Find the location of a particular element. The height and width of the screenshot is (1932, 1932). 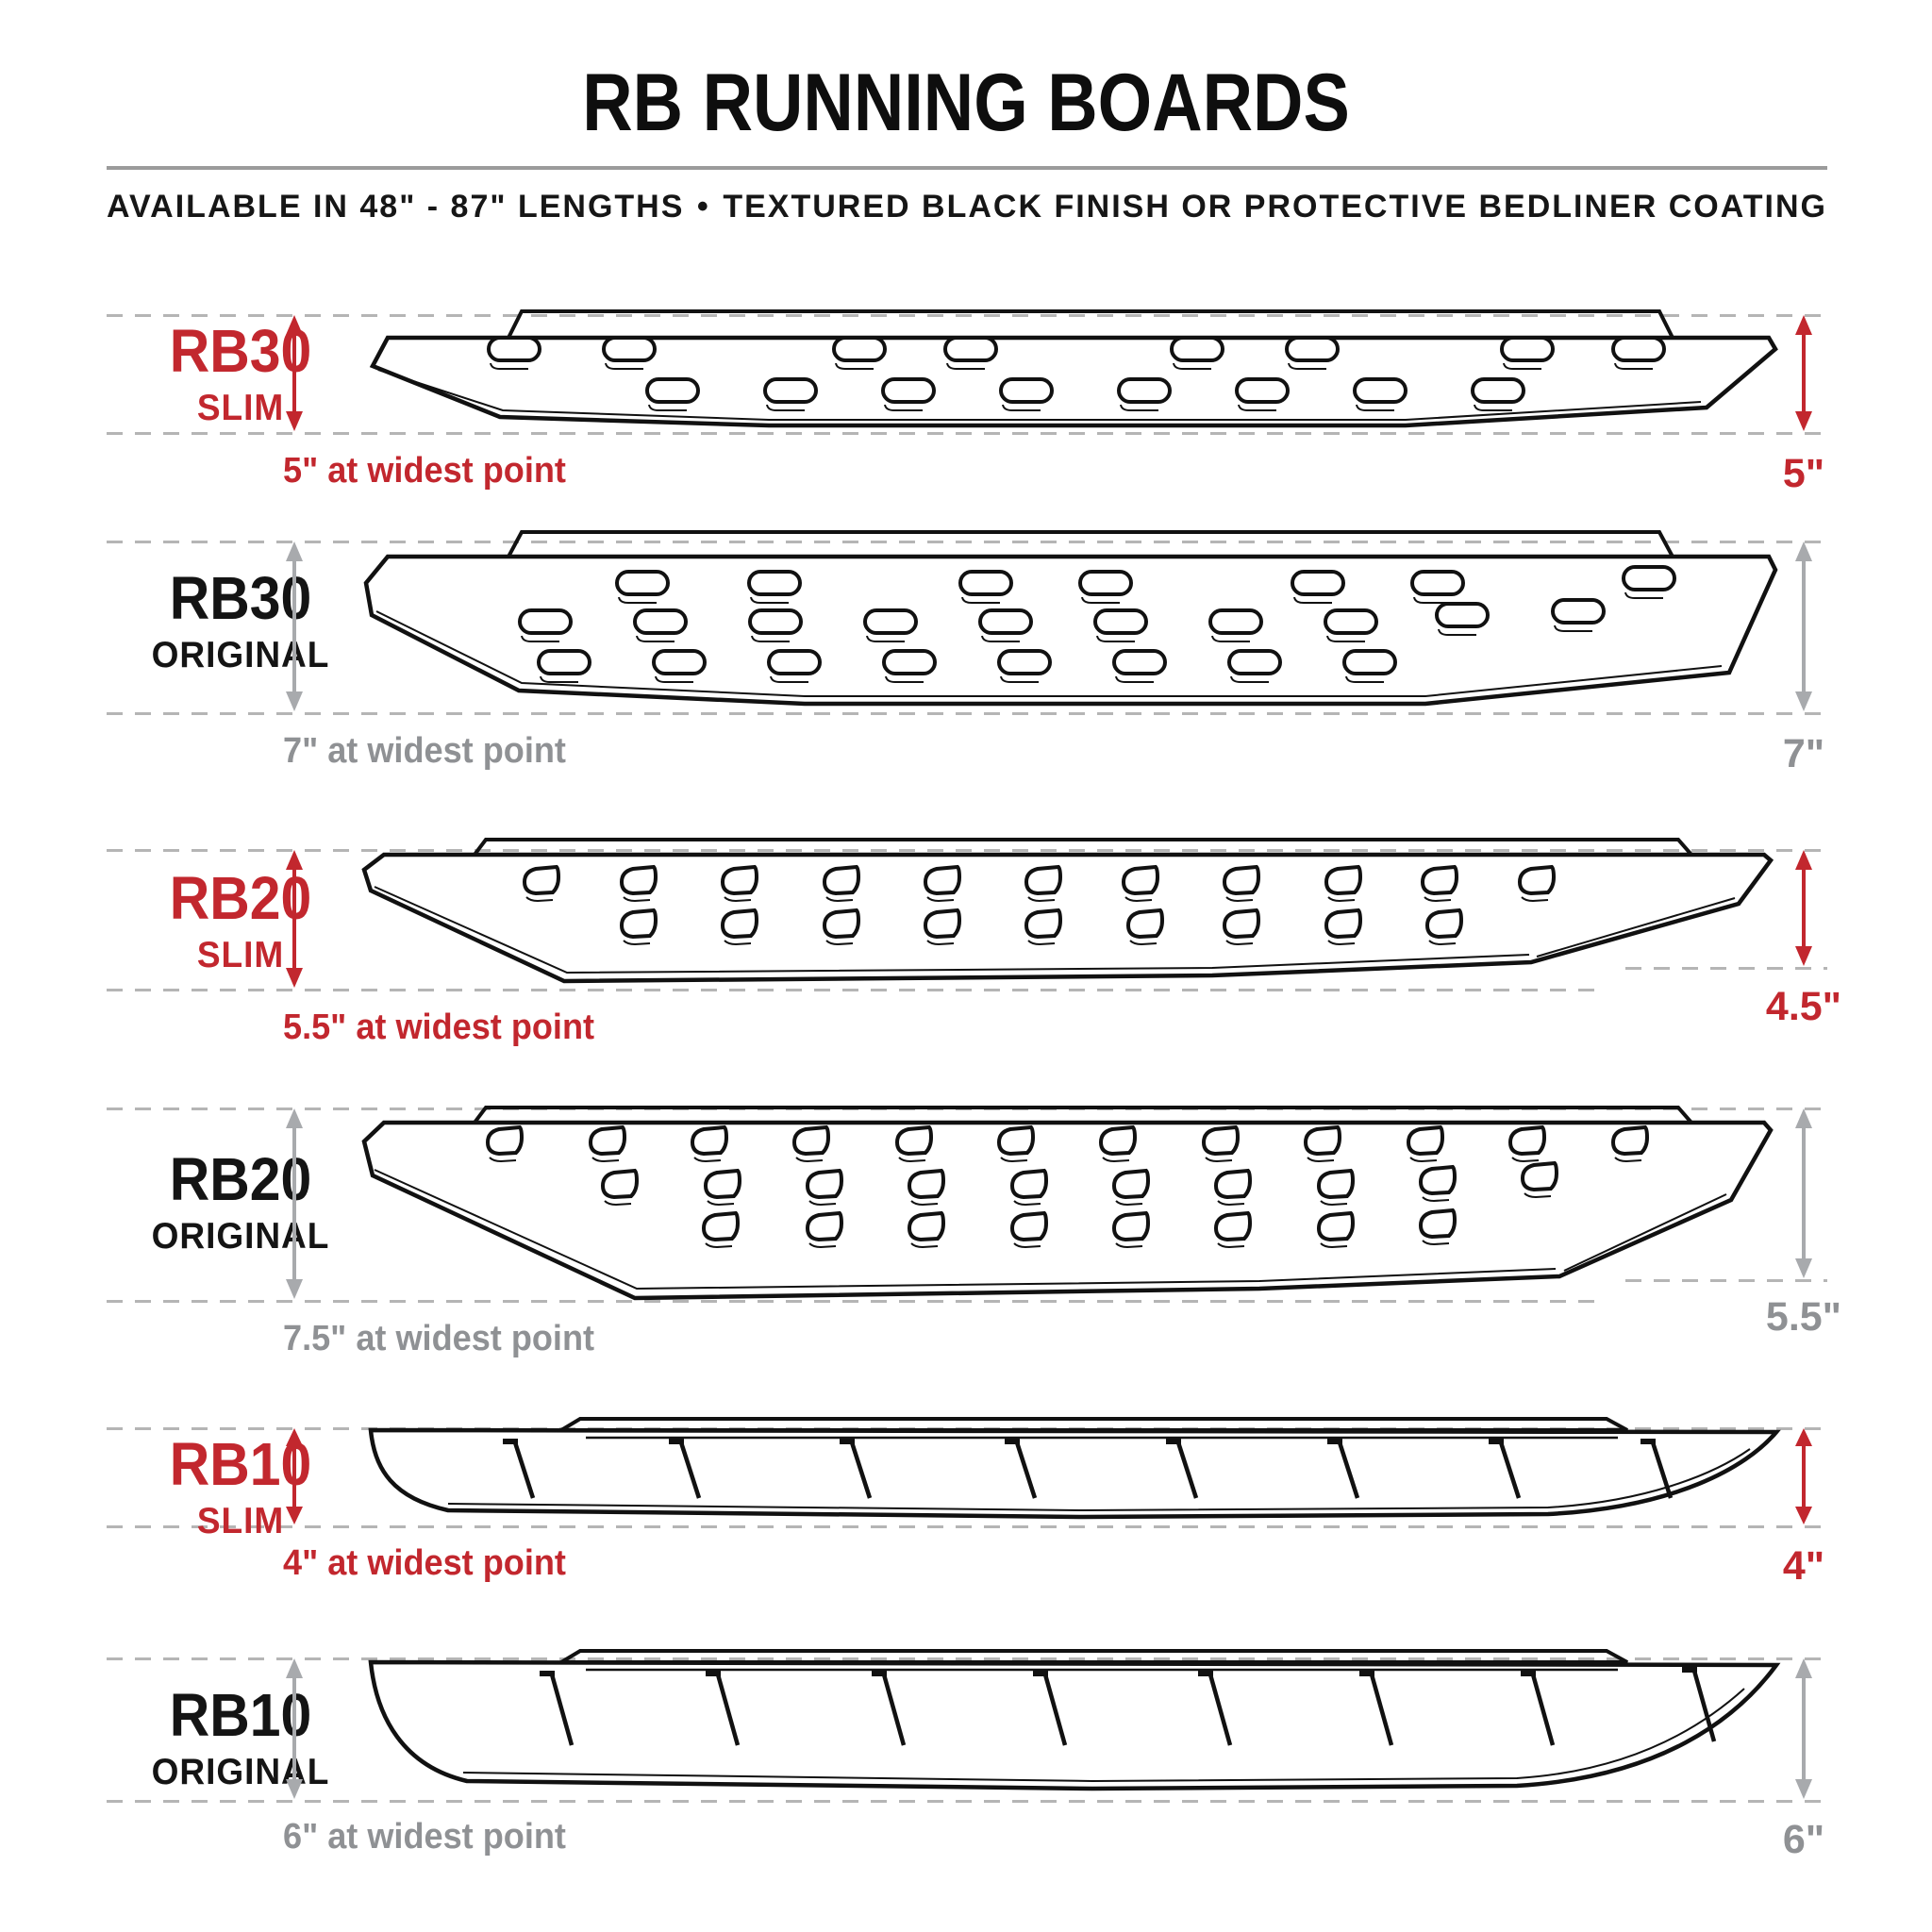

rb10-original-board-drawing is located at coordinates (1074, 1720).